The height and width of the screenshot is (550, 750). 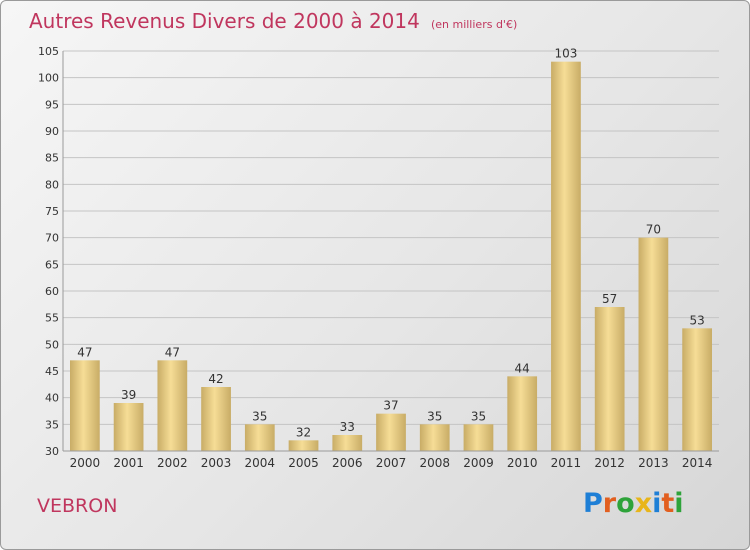 What do you see at coordinates (52, 344) in the screenshot?
I see `y-tick-label: 50` at bounding box center [52, 344].